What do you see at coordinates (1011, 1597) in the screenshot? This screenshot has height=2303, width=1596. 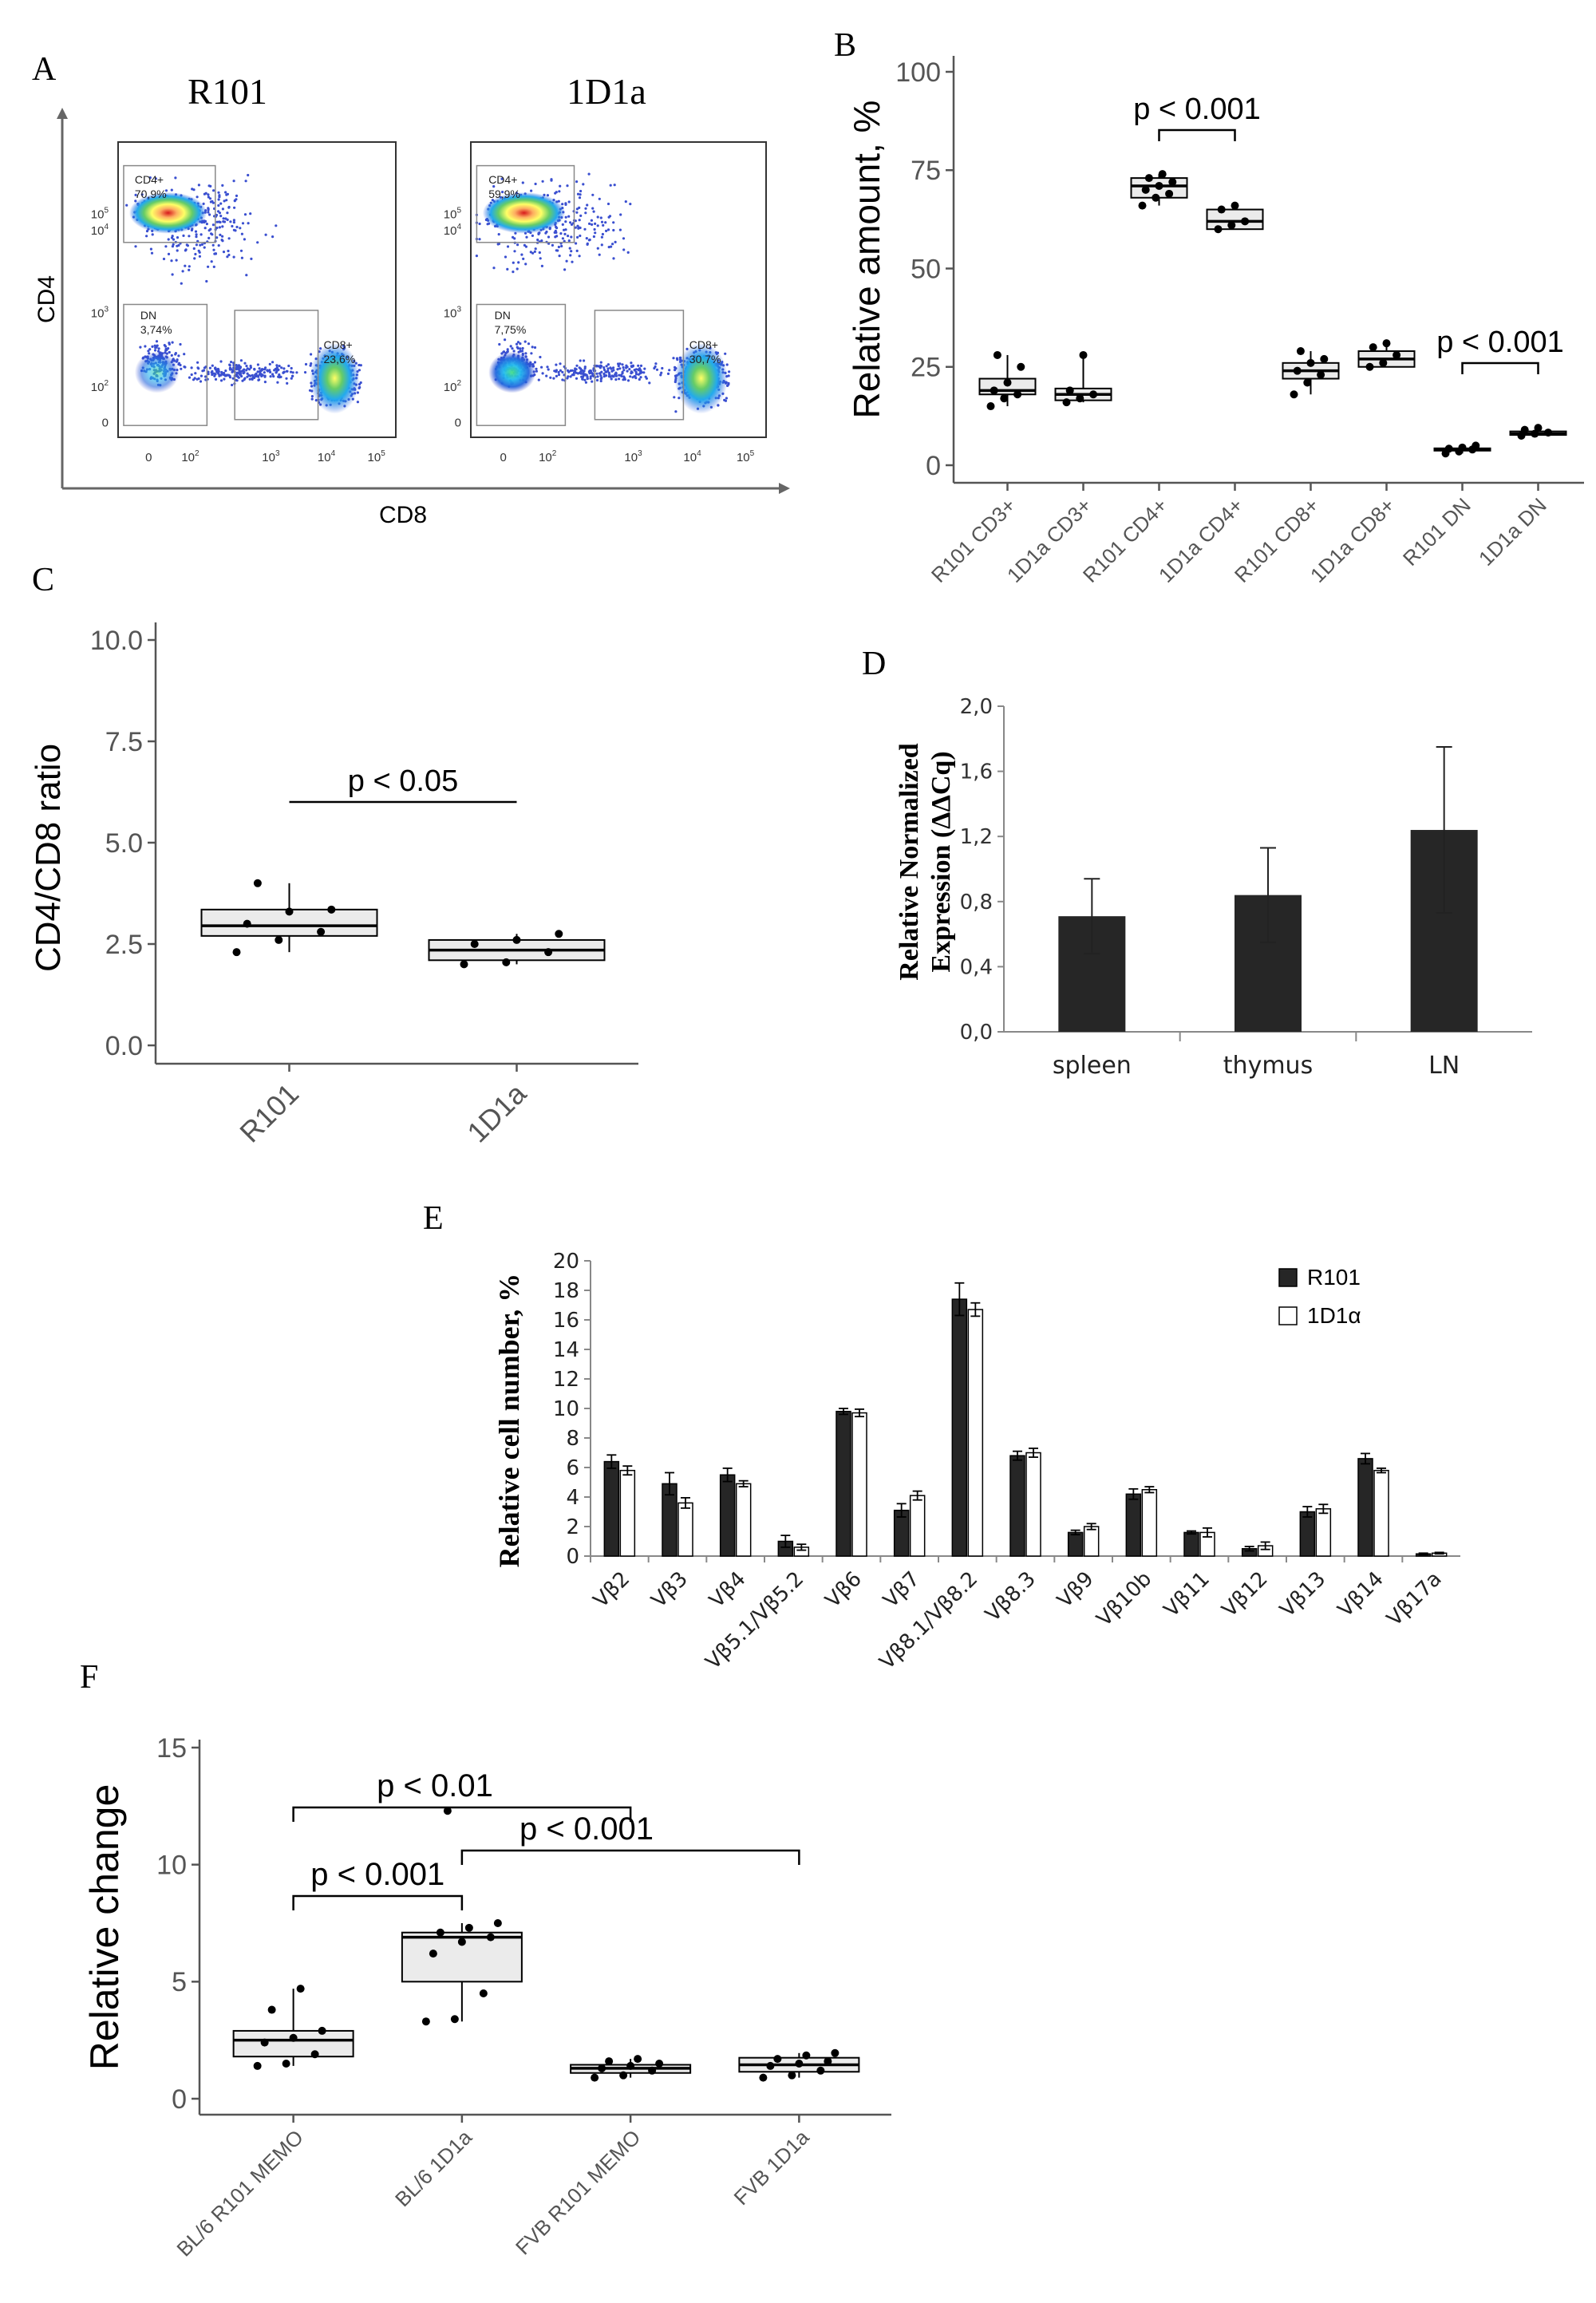 I see `x-tick-label: Vβ8.3` at bounding box center [1011, 1597].